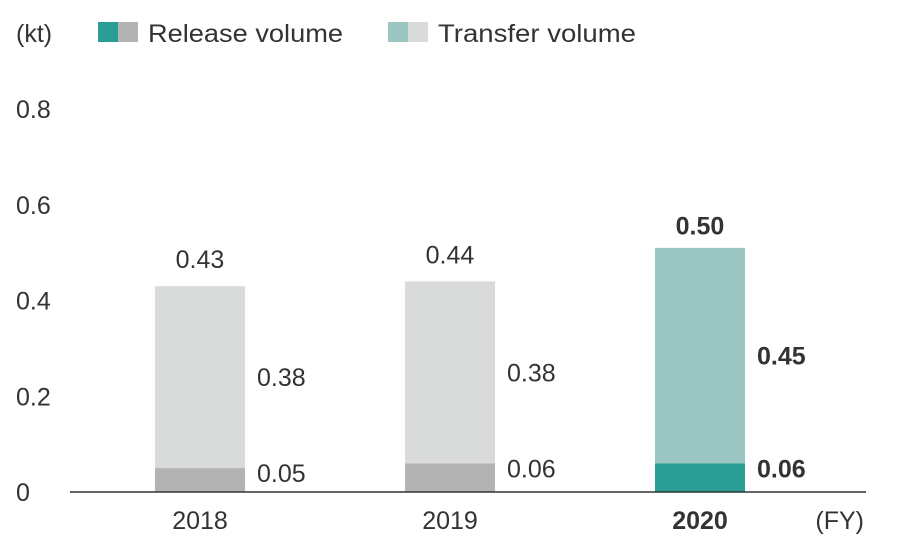  What do you see at coordinates (450, 255) in the screenshot?
I see `total-value-label: 0.44` at bounding box center [450, 255].